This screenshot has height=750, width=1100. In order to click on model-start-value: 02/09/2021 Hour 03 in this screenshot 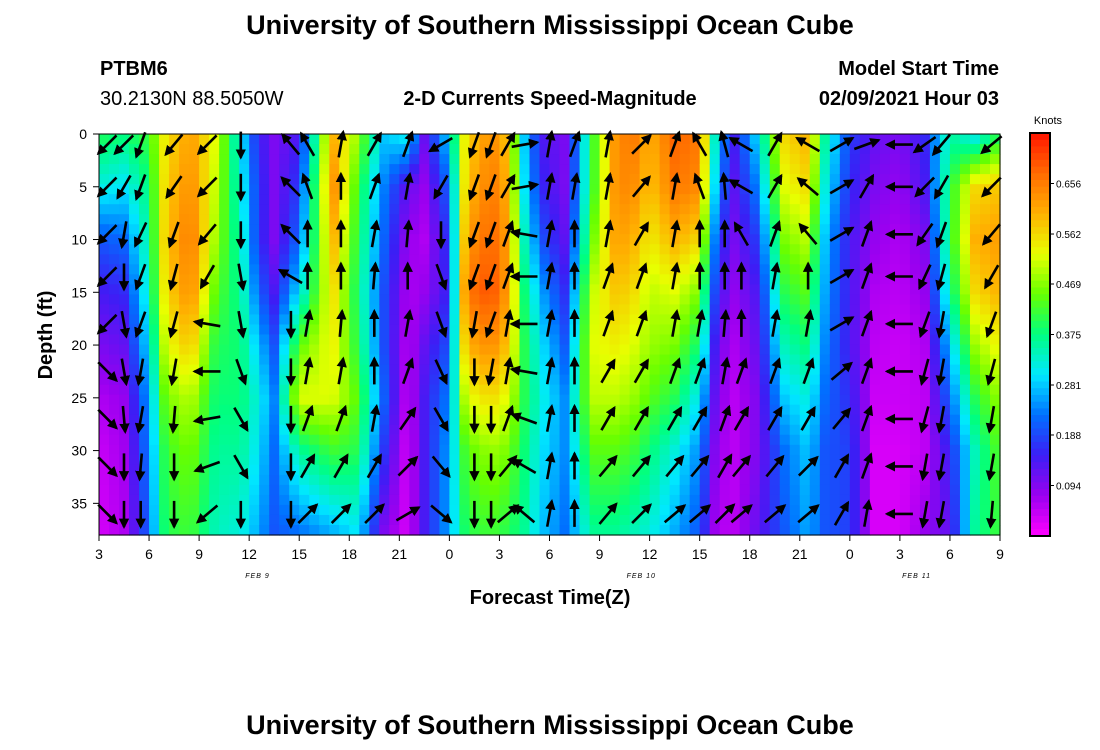, I will do `click(909, 99)`.